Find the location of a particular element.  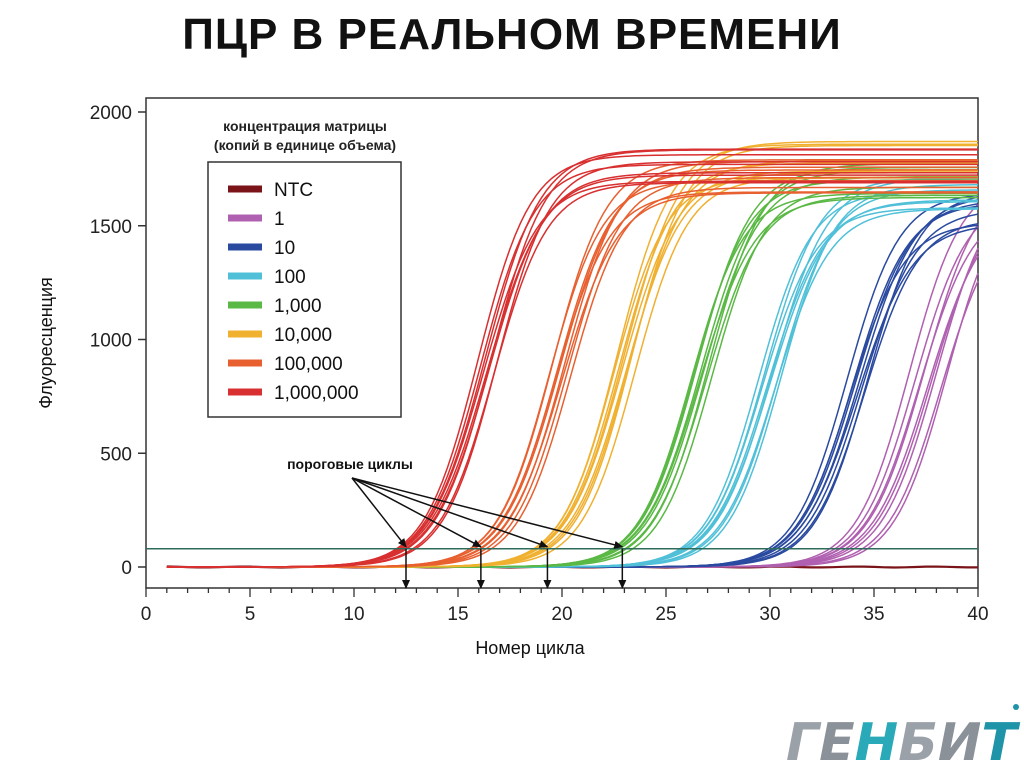

y-tick-label-1500: 1500 is located at coordinates (111, 227).